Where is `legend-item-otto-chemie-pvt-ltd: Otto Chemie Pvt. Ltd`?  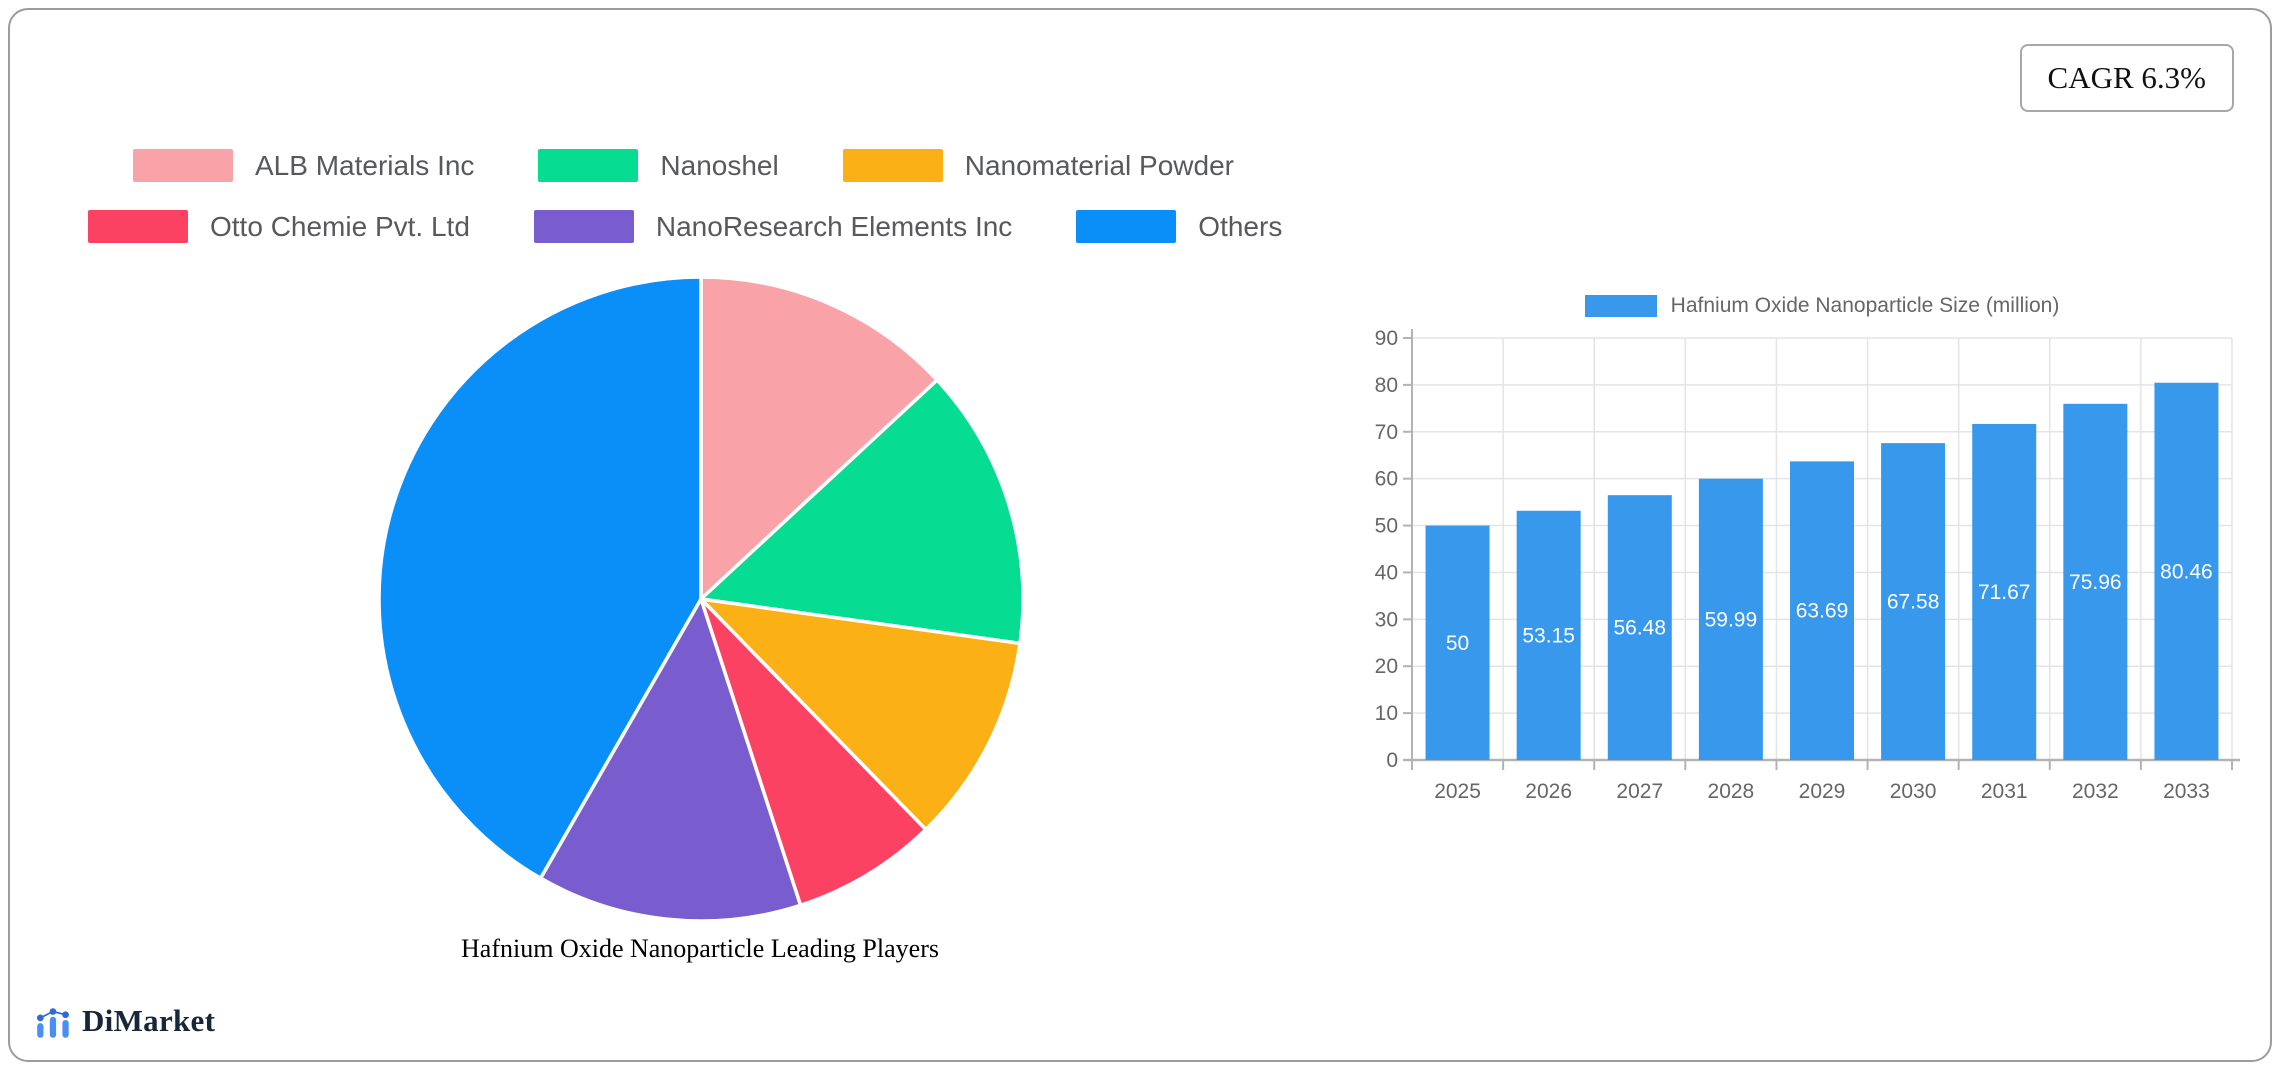
legend-item-otto-chemie-pvt-ltd: Otto Chemie Pvt. Ltd is located at coordinates (279, 226).